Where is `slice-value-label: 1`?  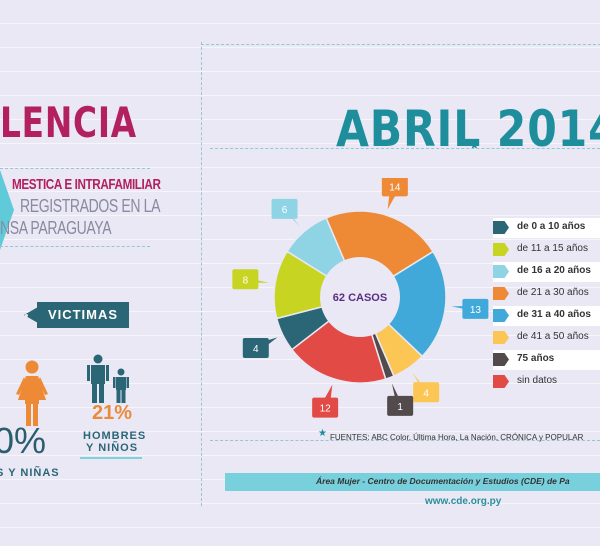 slice-value-label: 1 is located at coordinates (400, 407).